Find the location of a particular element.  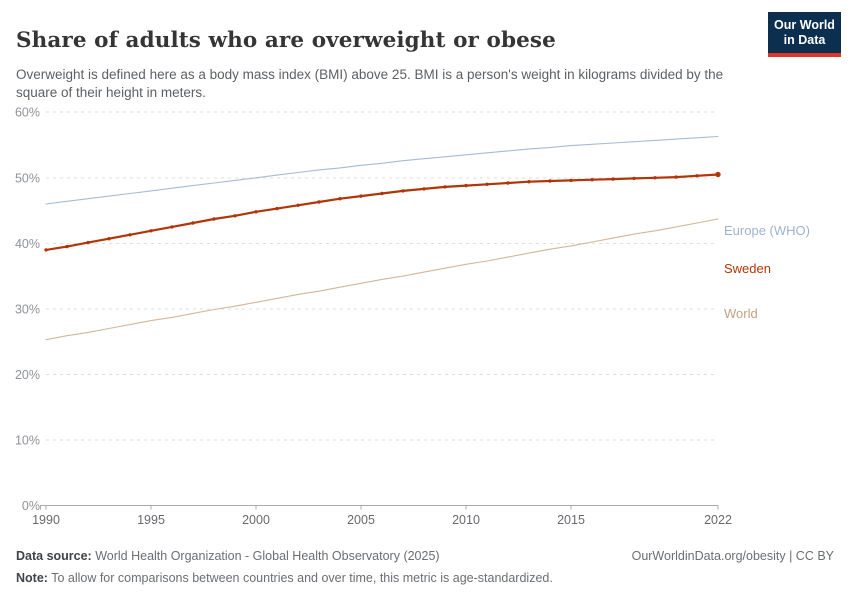

svg-text: 2015 is located at coordinates (571, 520).